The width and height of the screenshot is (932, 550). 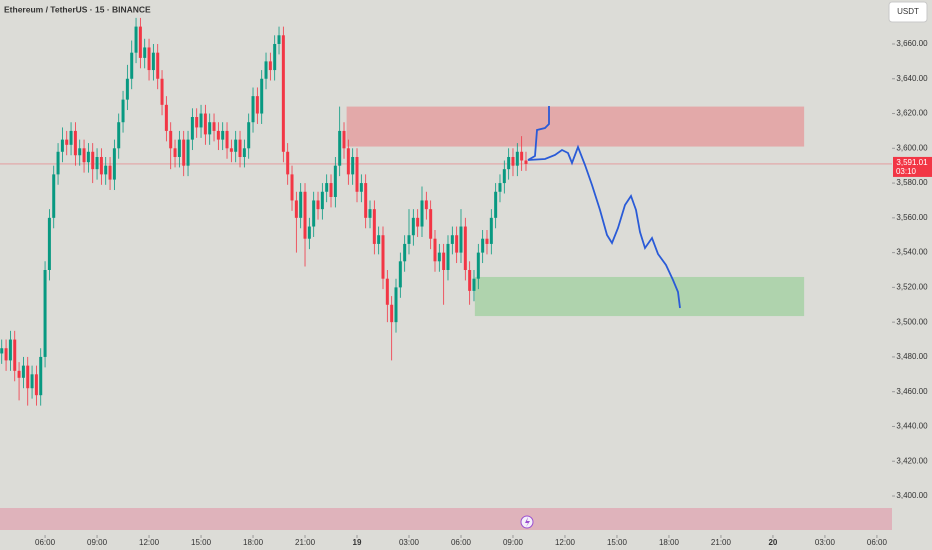 What do you see at coordinates (409, 542) in the screenshot?
I see `x-tick-label: 03:00` at bounding box center [409, 542].